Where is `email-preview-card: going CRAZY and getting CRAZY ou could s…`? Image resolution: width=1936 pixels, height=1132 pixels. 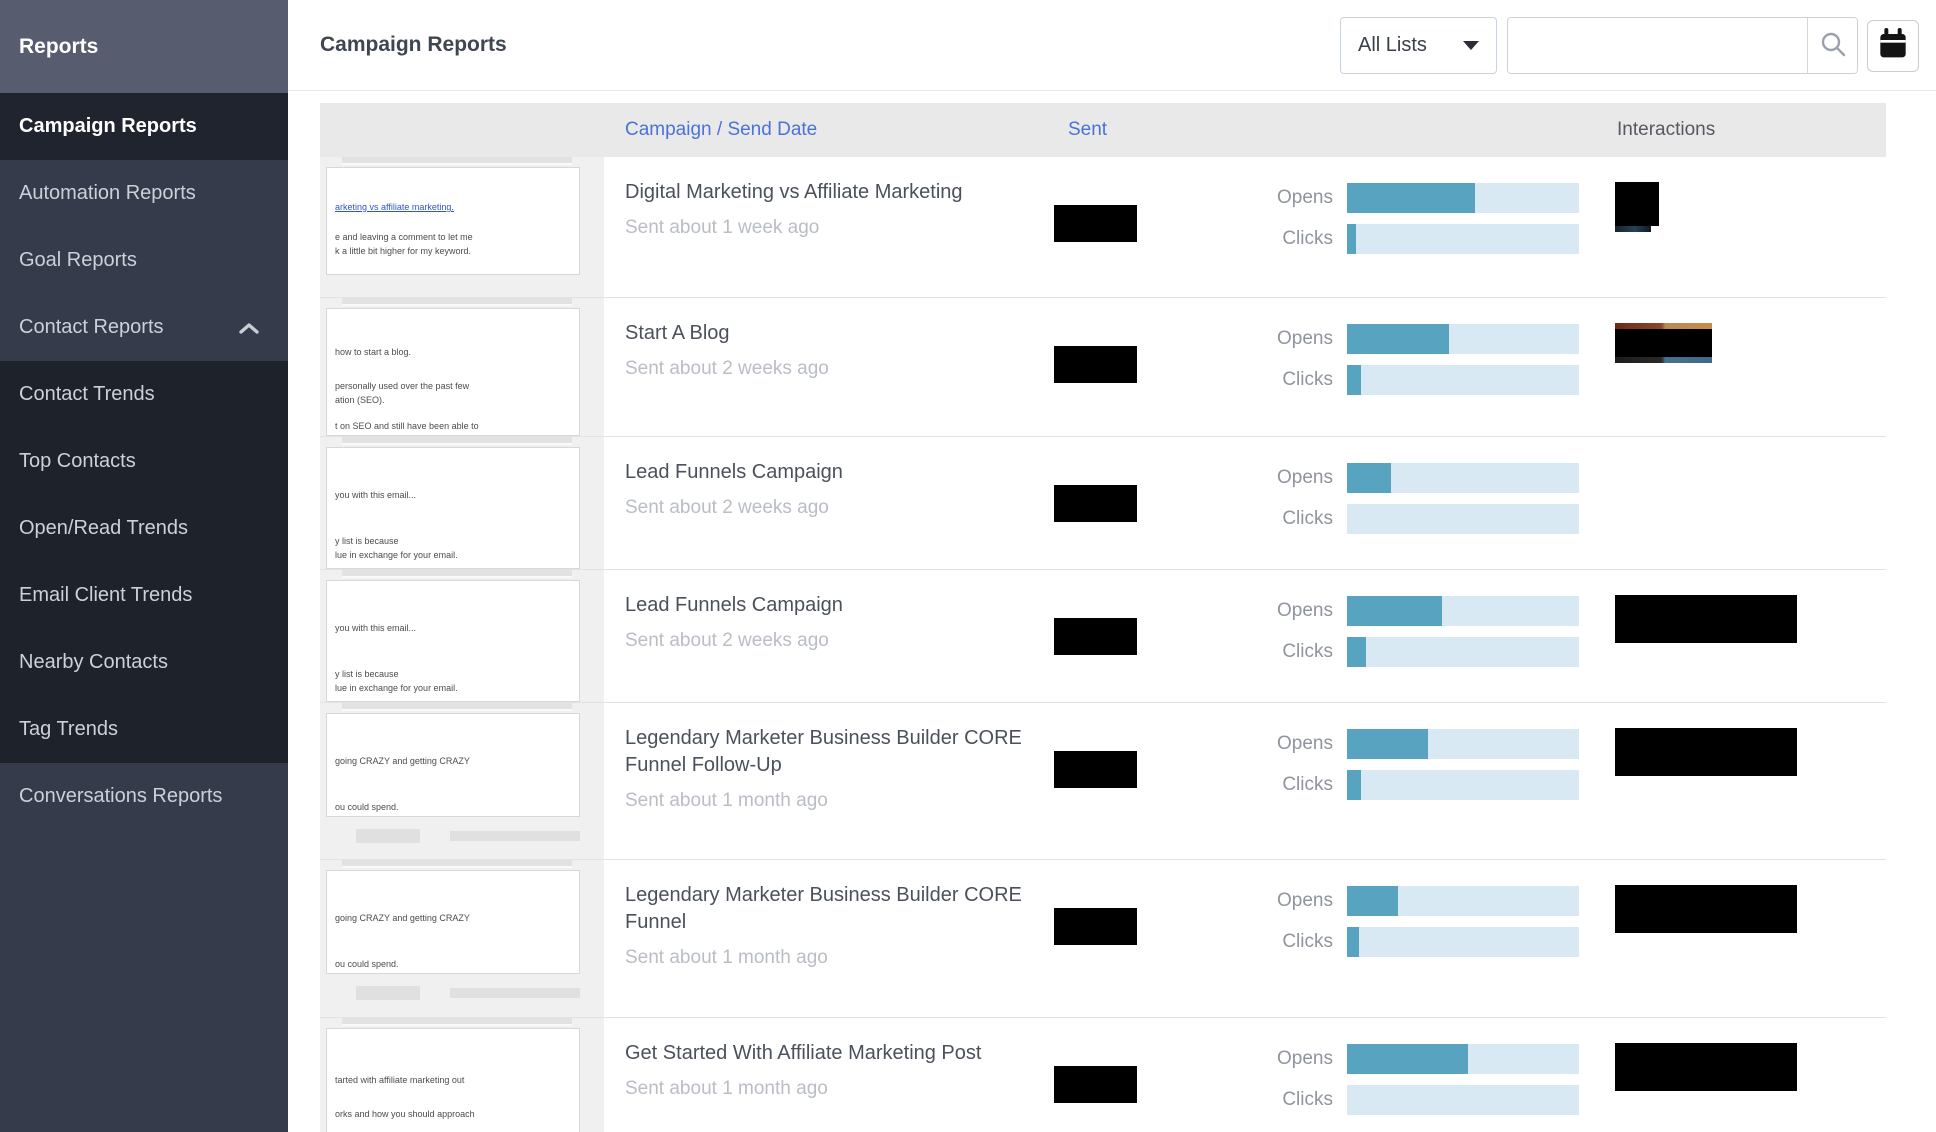 email-preview-card: going CRAZY and getting CRAZY ou could s… is located at coordinates (453, 922).